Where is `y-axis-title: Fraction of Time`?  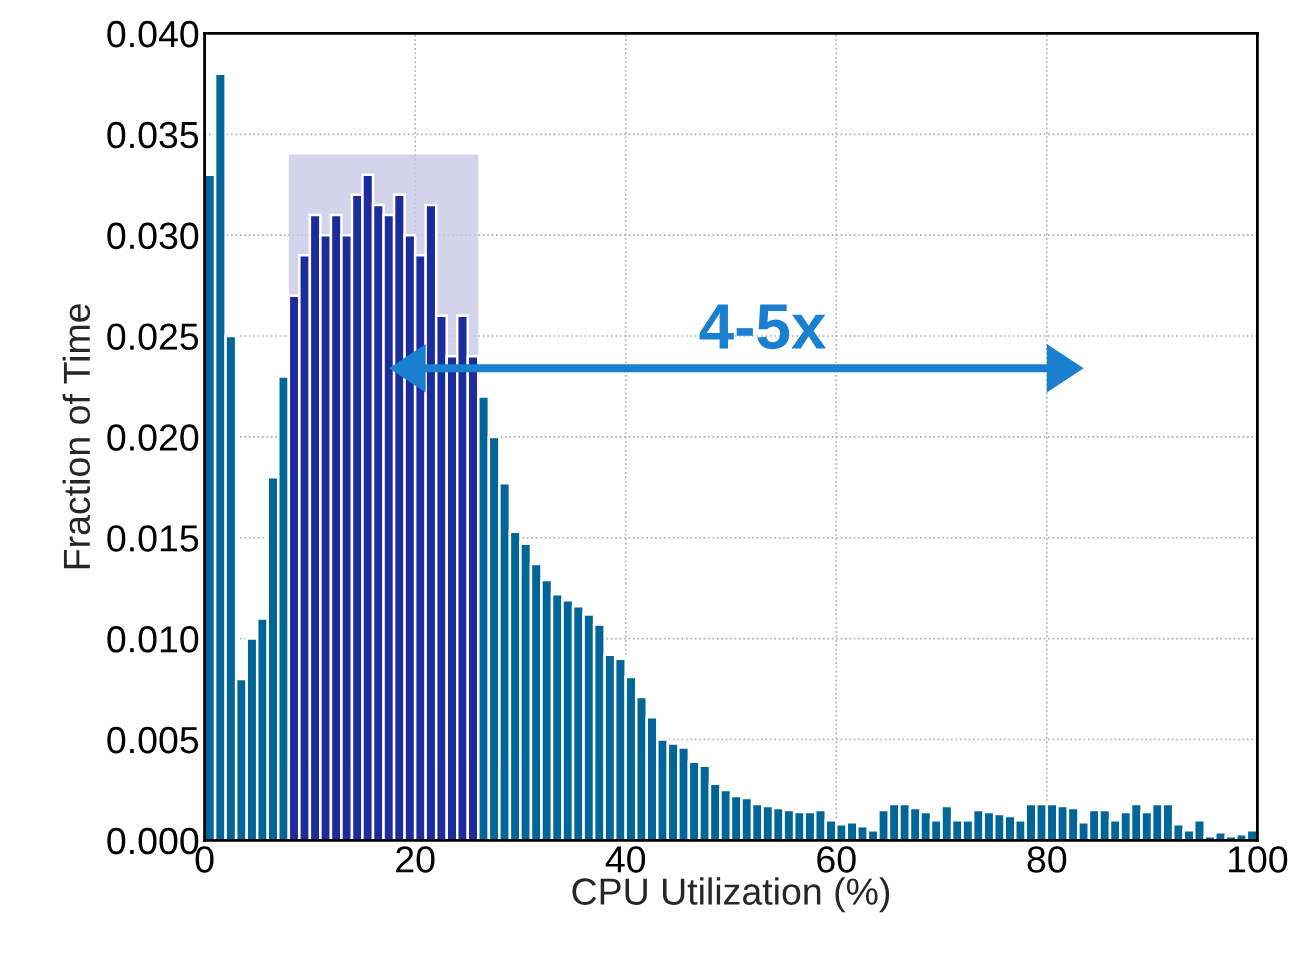
y-axis-title: Fraction of Time is located at coordinates (76, 436).